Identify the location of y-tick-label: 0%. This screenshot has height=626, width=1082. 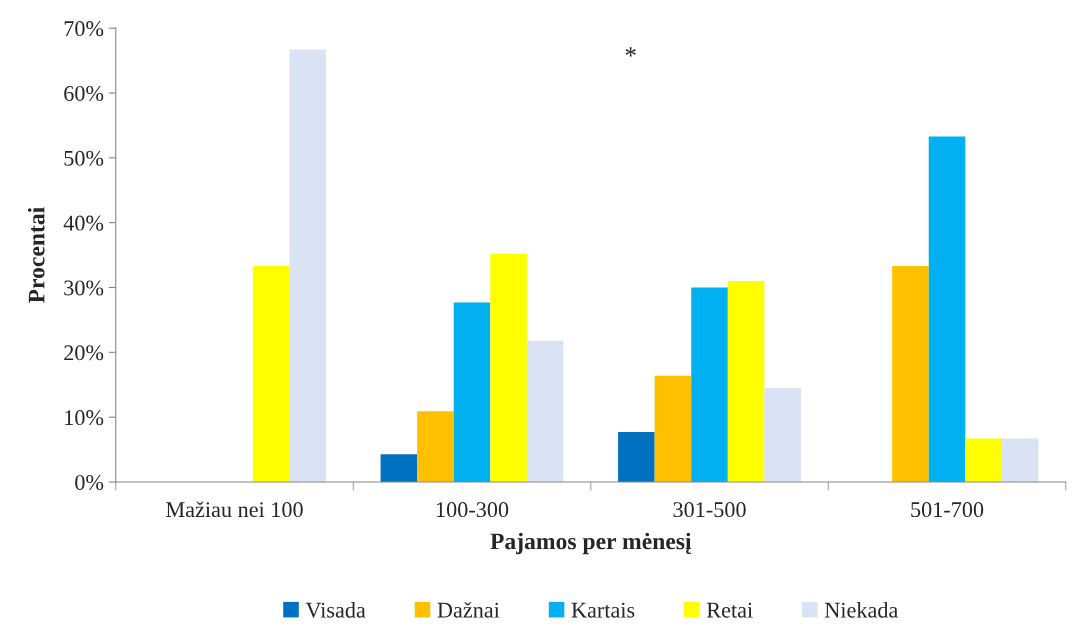
(89, 482).